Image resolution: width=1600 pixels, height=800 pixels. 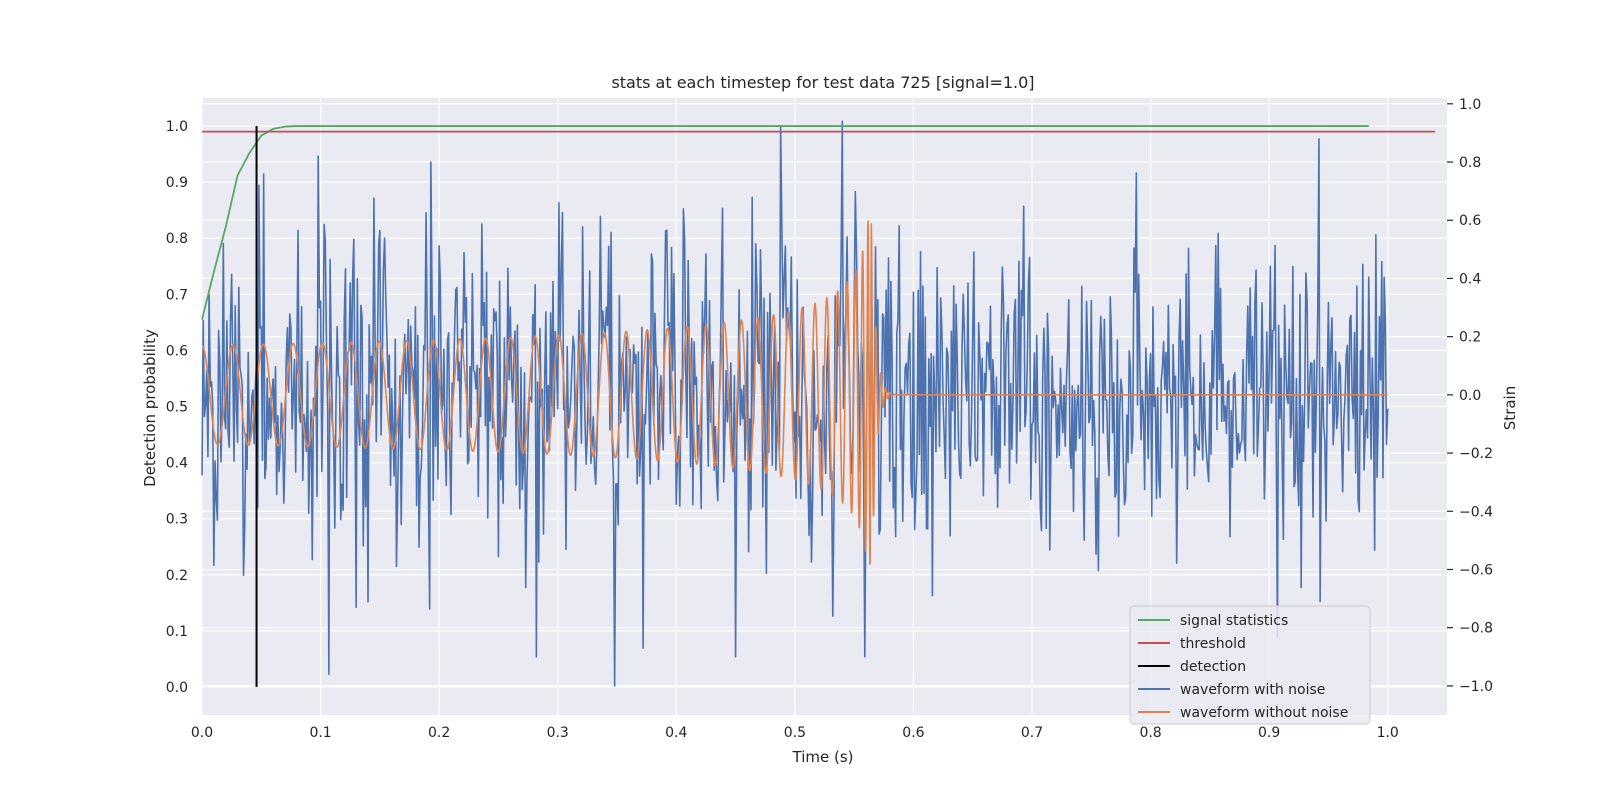 I want to click on x-axis-ticks: 0.0 0.1 0.2 0.3 0.4 0.5 0.6 0.7 0.8 0.9 1.0, so click(x=795, y=733).